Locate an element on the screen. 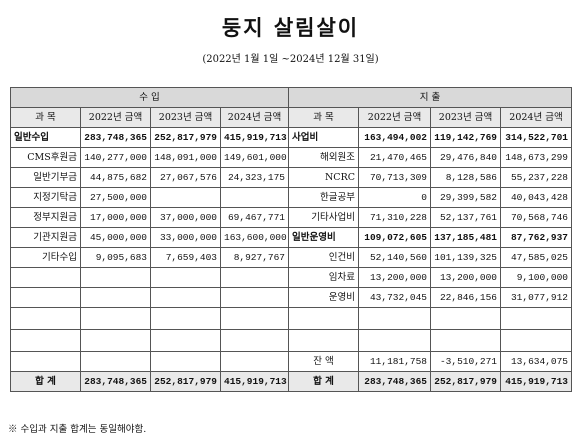  income-value: 148,091,000 is located at coordinates (185, 157).